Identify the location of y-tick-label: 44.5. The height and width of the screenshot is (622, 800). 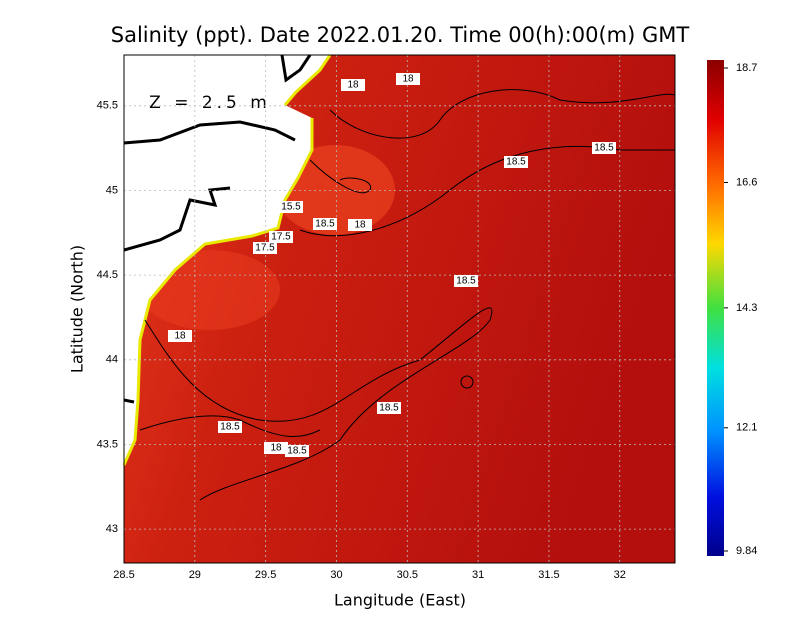
(107, 275).